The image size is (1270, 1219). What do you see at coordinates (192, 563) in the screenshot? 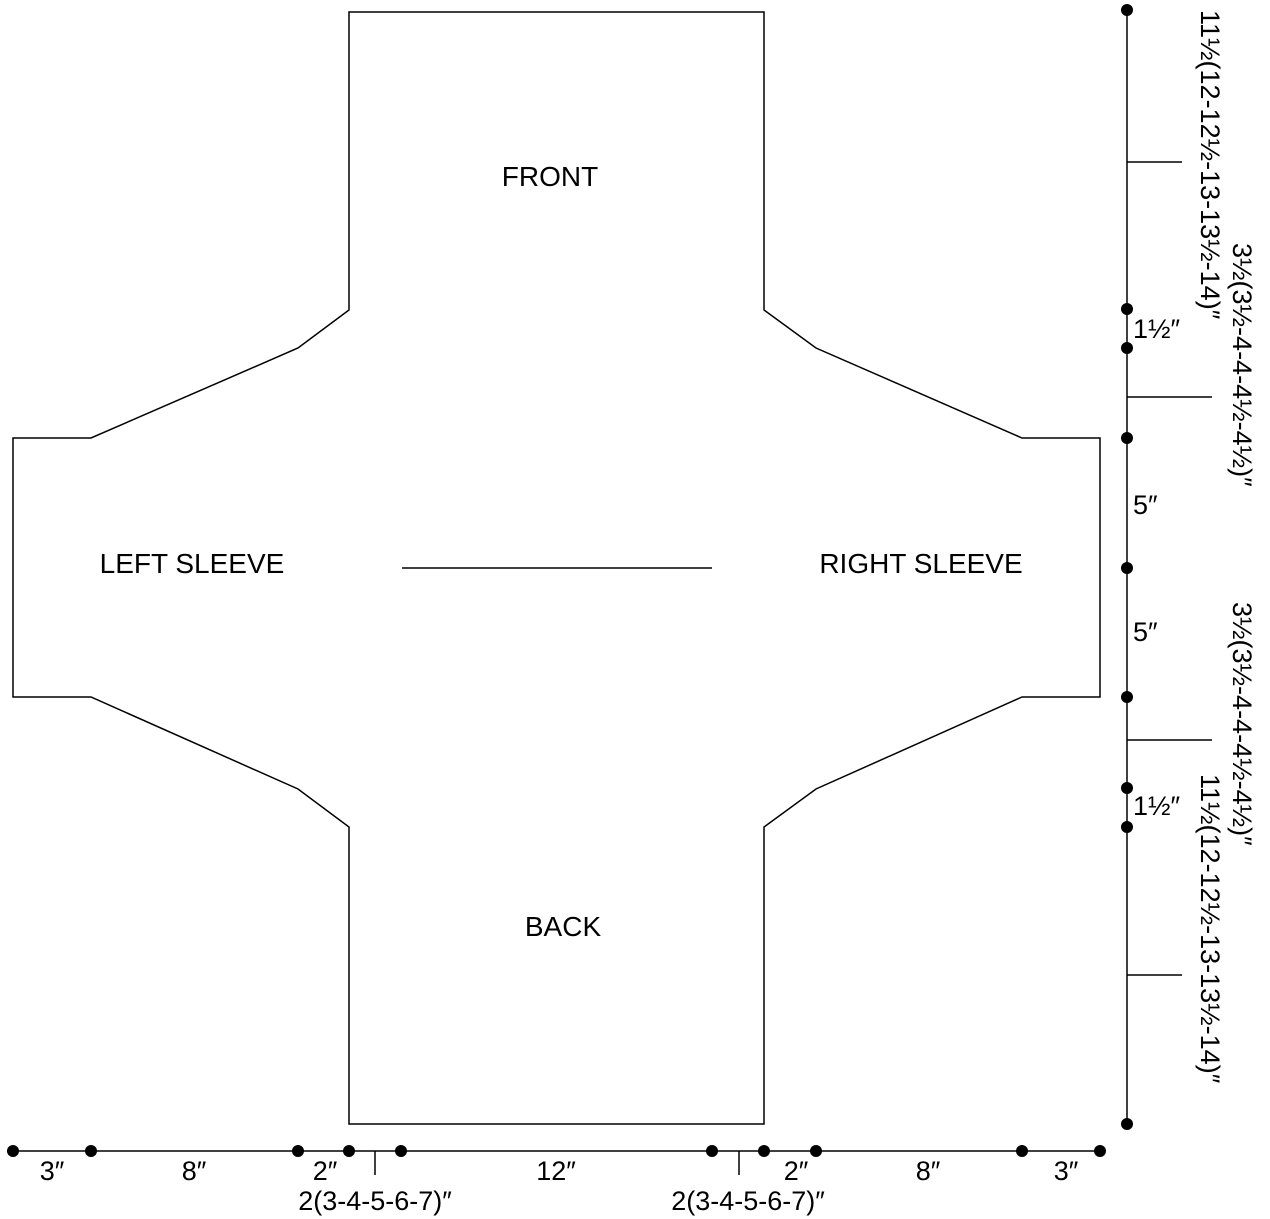
I see `left-sleeve-label: LEFT SLEEVE` at bounding box center [192, 563].